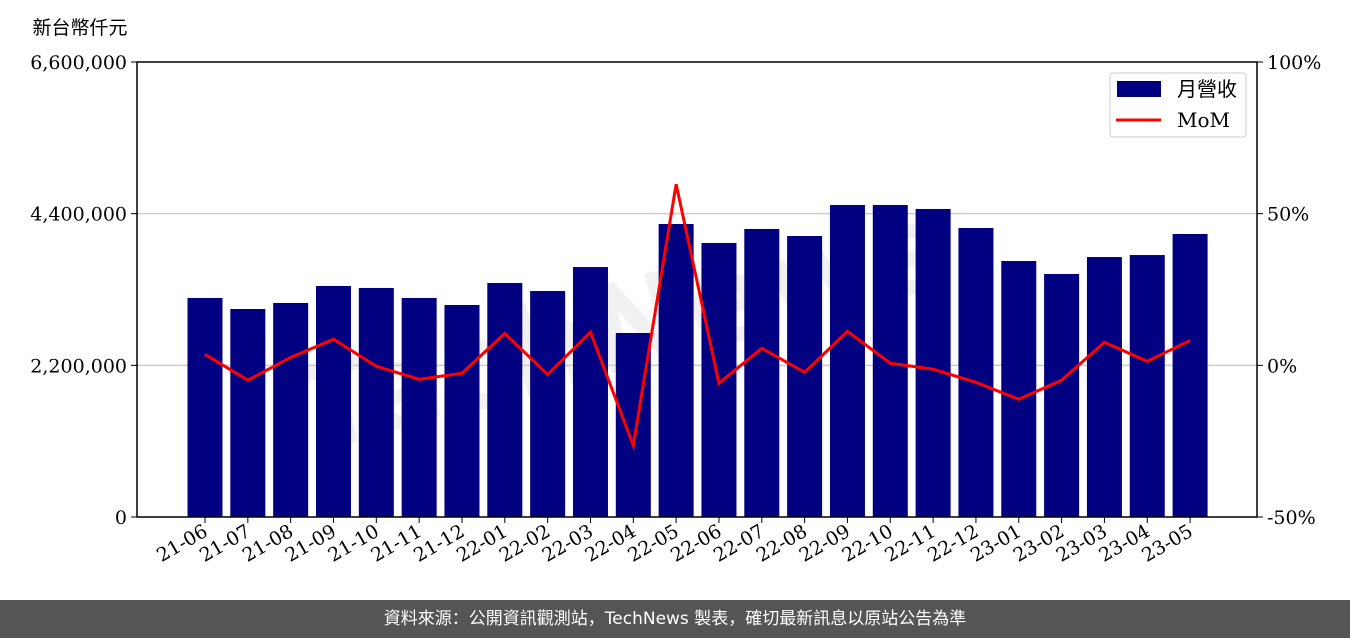  What do you see at coordinates (121, 518) in the screenshot?
I see `y-tick-label: 0` at bounding box center [121, 518].